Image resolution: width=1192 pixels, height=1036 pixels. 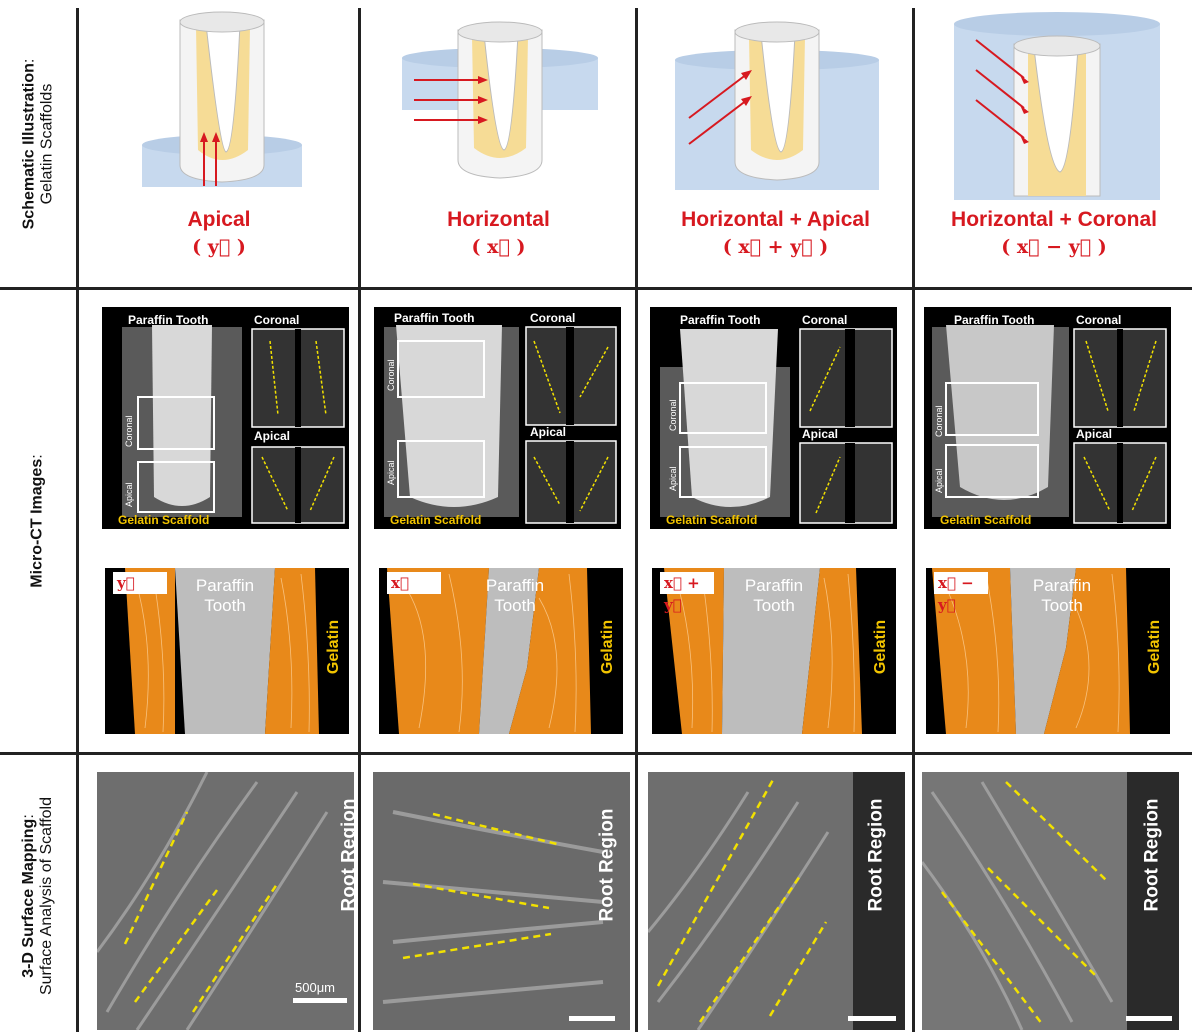 I want to click on vector-tag: y⃗, so click(x=140, y=583).